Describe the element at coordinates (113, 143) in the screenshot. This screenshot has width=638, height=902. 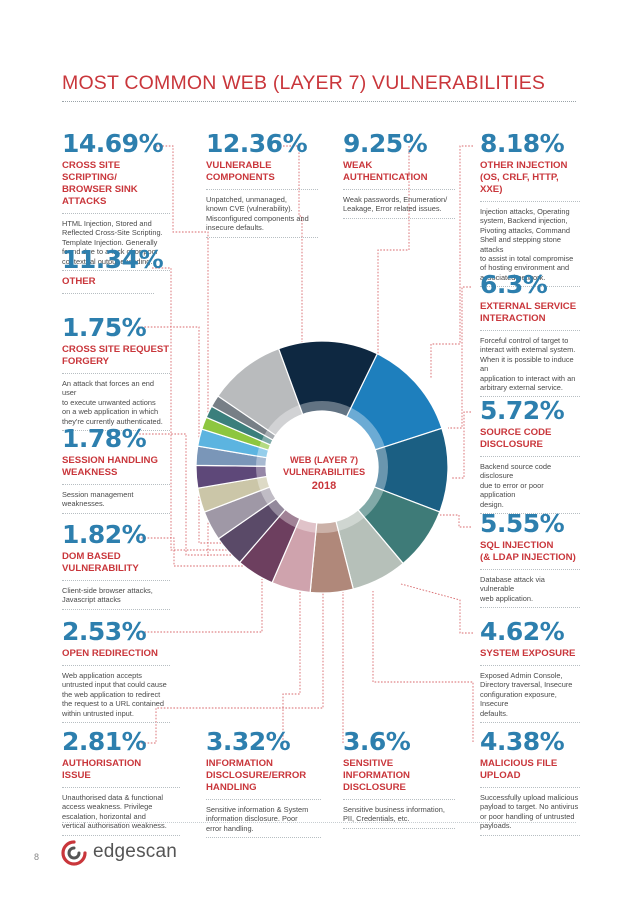
I see `stat-percent: 14.69%` at that location.